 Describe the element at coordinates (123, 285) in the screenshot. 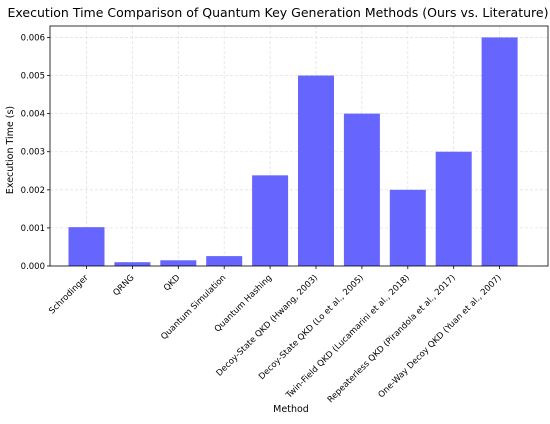

I see `x-tick-label: QRNG` at that location.